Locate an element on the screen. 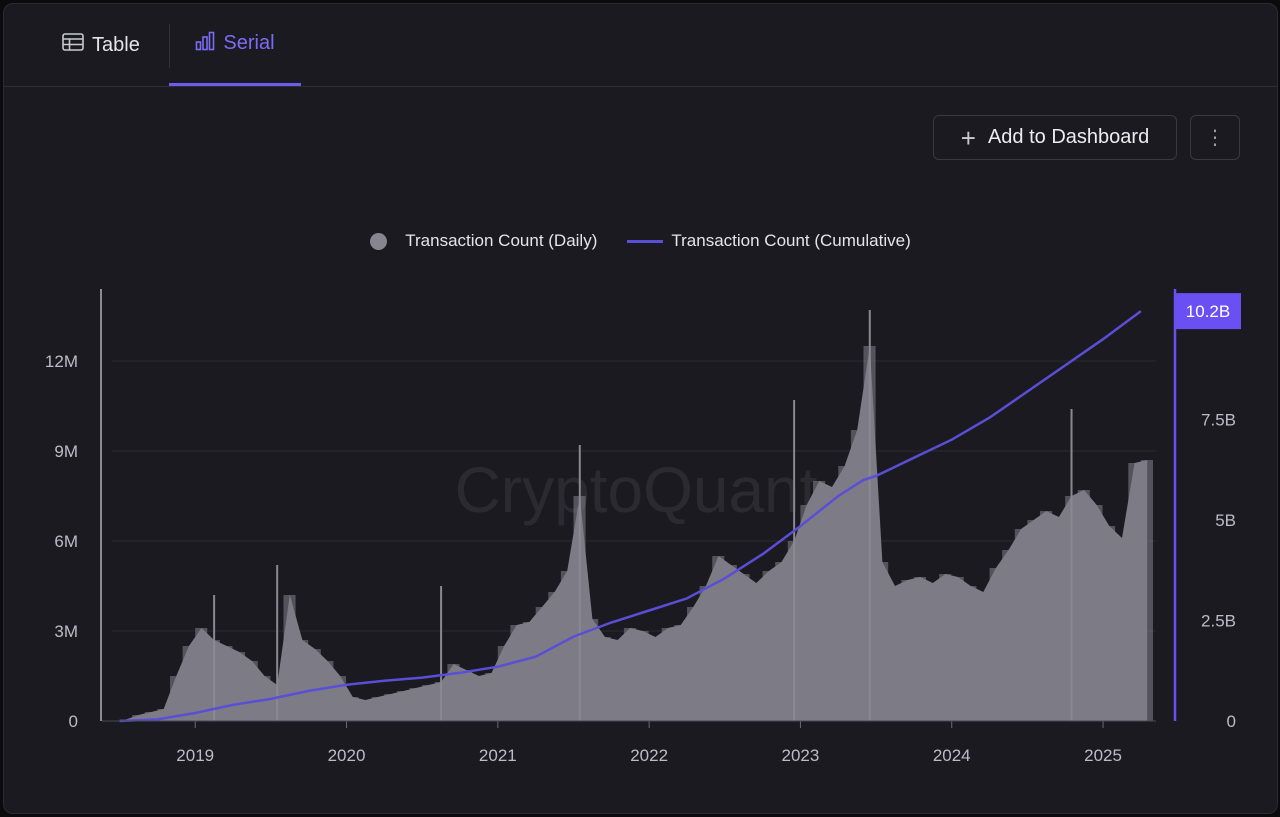 The width and height of the screenshot is (1280, 817). legend-line-icon is located at coordinates (645, 241).